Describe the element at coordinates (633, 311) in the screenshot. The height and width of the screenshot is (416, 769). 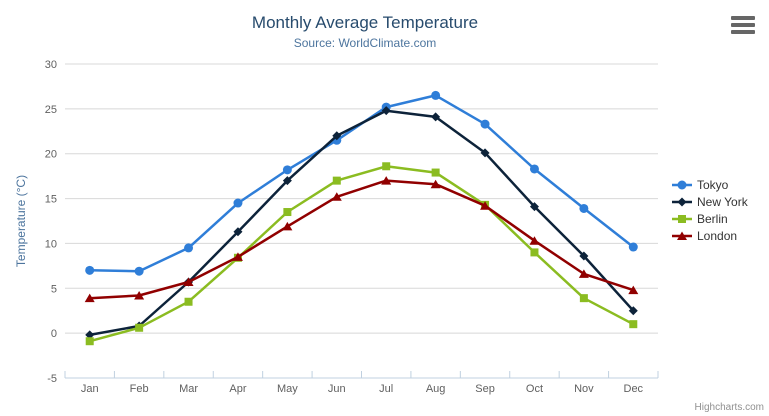
I see `data-point-new-york-dec` at that location.